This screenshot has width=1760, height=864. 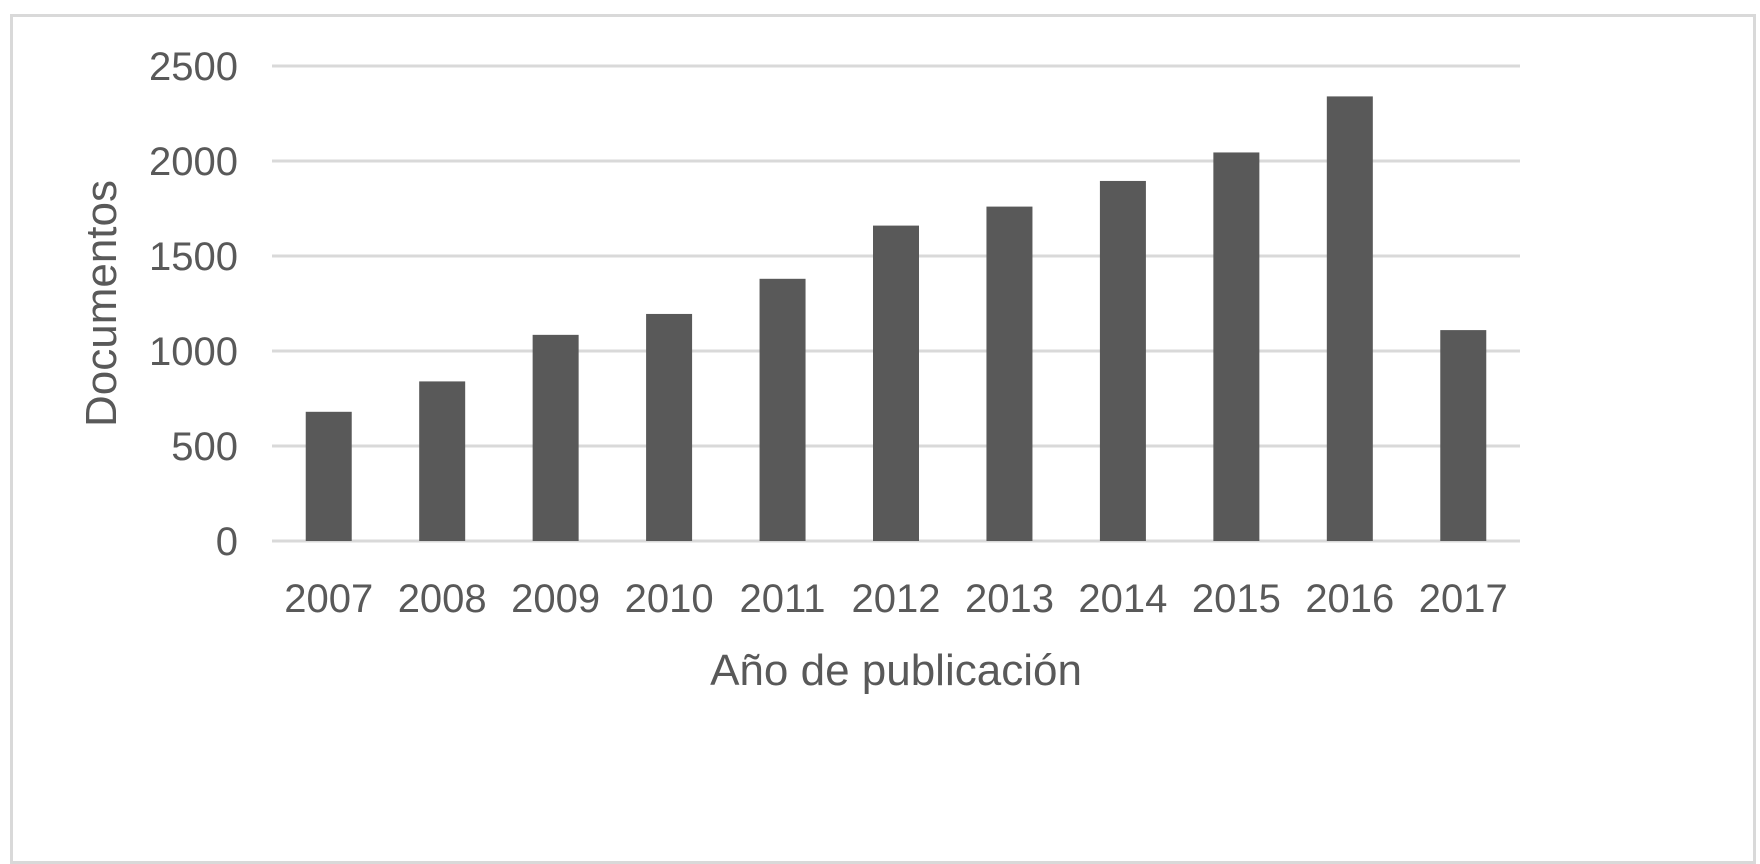 What do you see at coordinates (555, 599) in the screenshot?
I see `x-tick-label: 2009` at bounding box center [555, 599].